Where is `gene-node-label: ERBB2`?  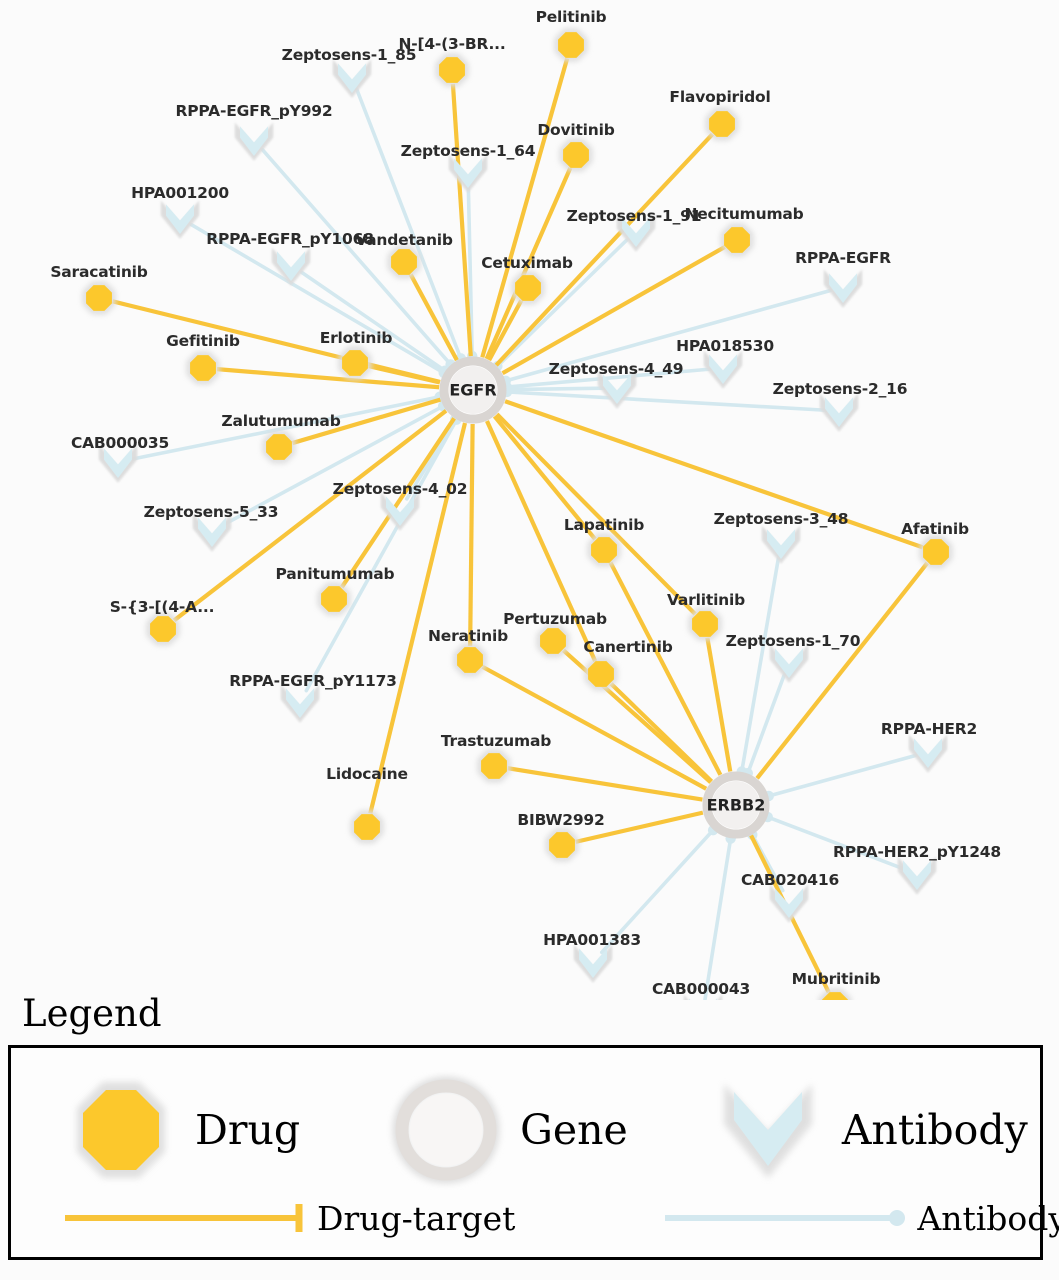 gene-node-label: ERBB2 is located at coordinates (736, 805).